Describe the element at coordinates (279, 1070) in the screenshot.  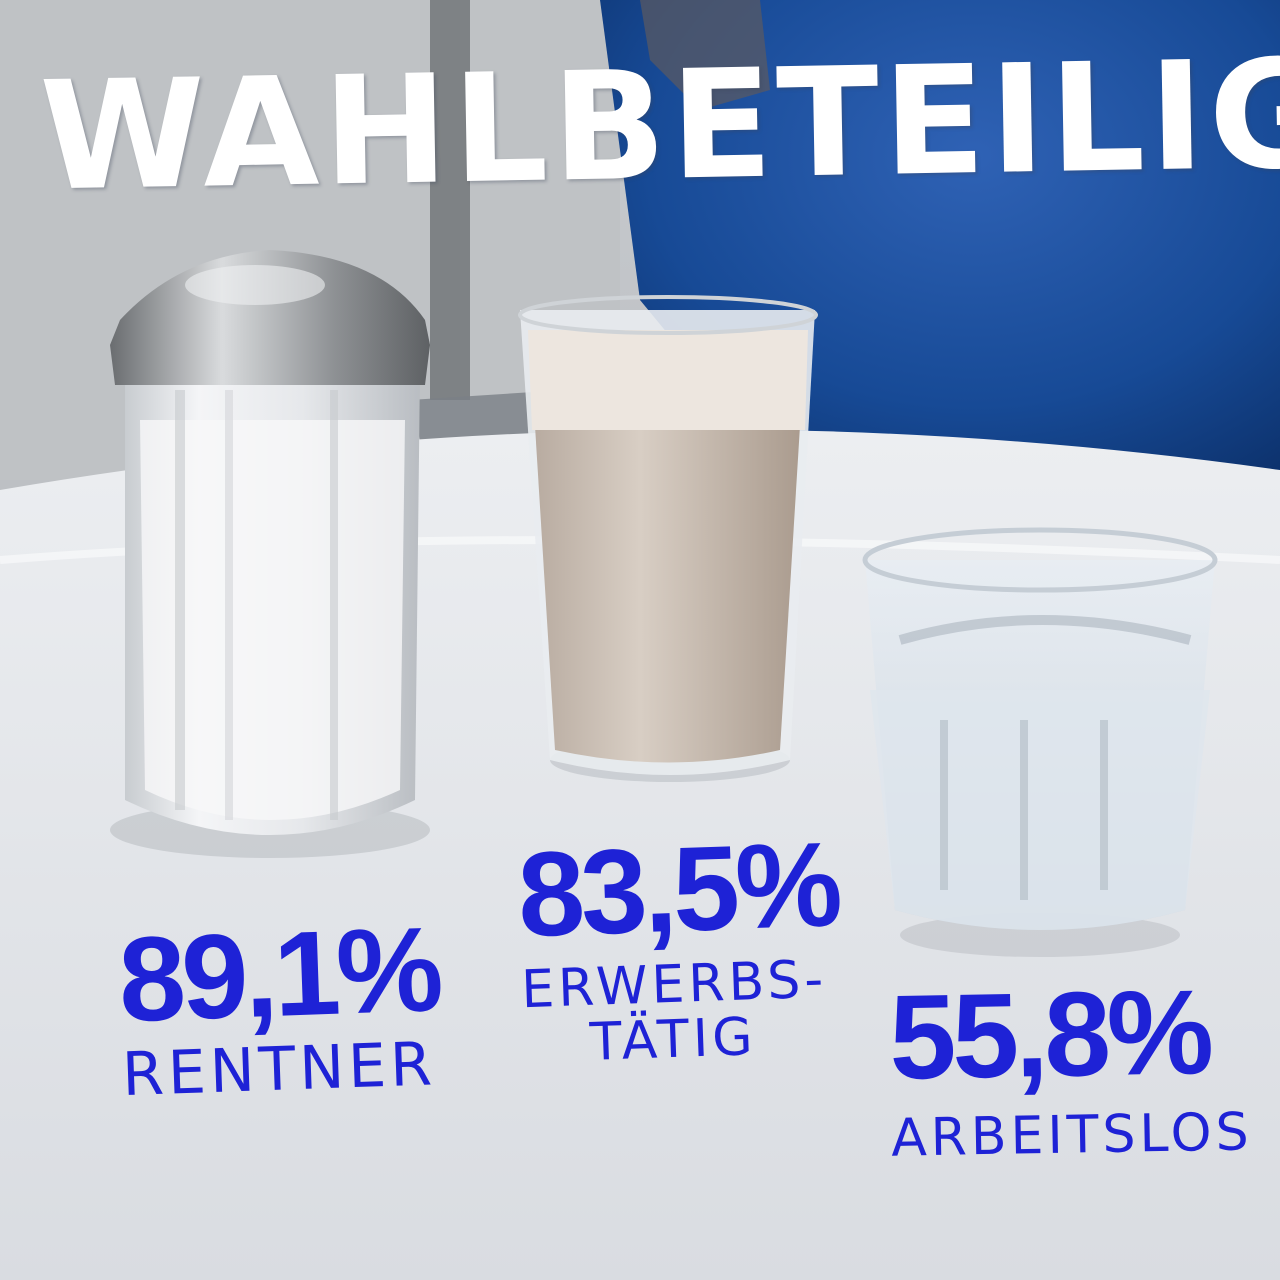
I see `group-label: RENTNER` at that location.